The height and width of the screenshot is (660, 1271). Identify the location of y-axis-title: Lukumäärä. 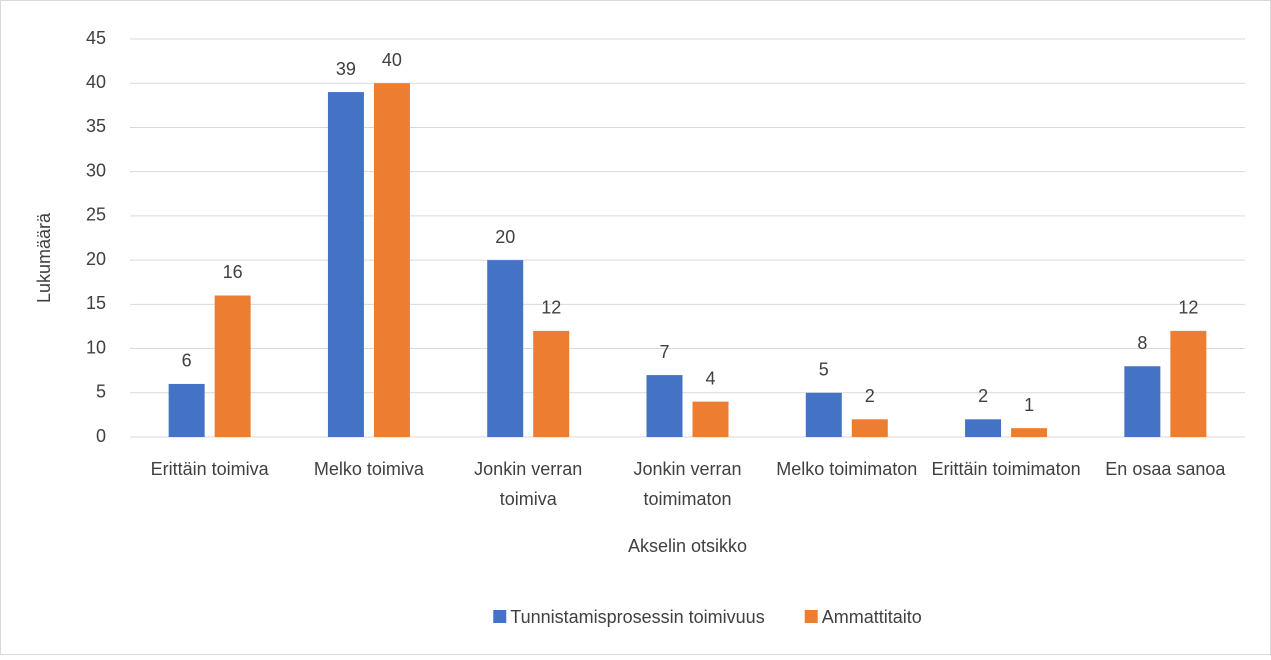
(44, 257).